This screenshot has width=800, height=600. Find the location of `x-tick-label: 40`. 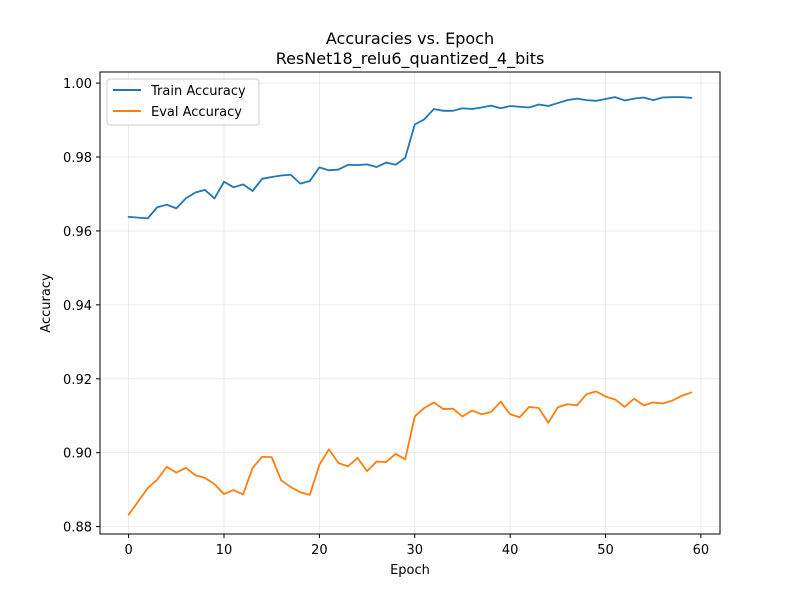

x-tick-label: 40 is located at coordinates (510, 550).